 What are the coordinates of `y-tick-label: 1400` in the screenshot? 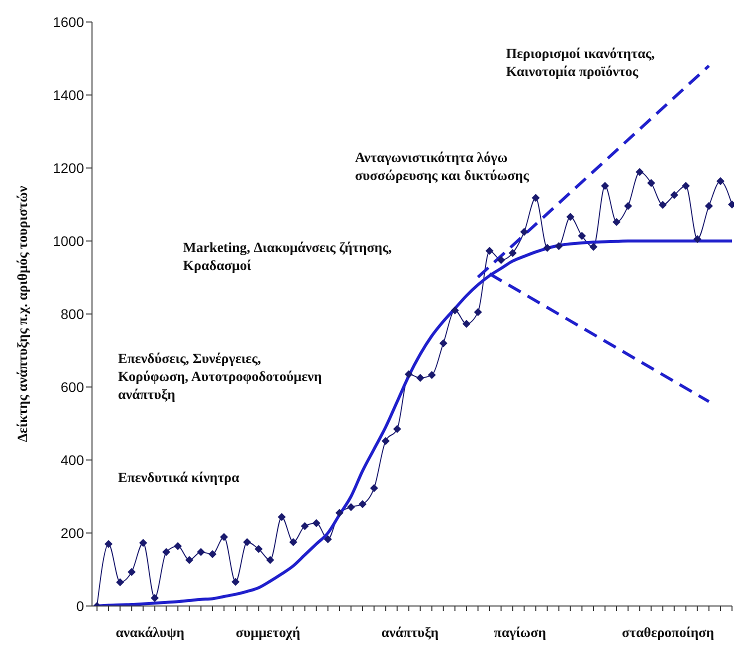 It's located at (68, 94).